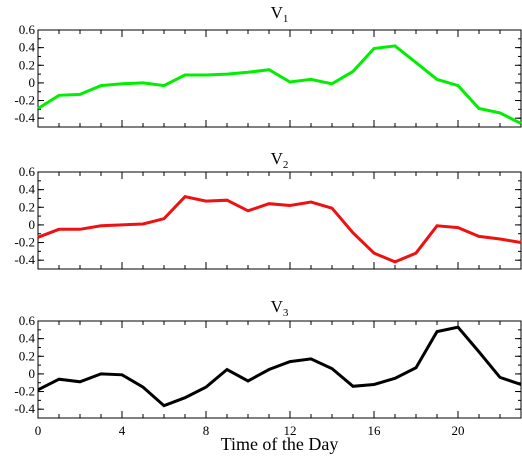 This screenshot has height=456, width=522. What do you see at coordinates (279, 229) in the screenshot?
I see `series-line-v2` at bounding box center [279, 229].